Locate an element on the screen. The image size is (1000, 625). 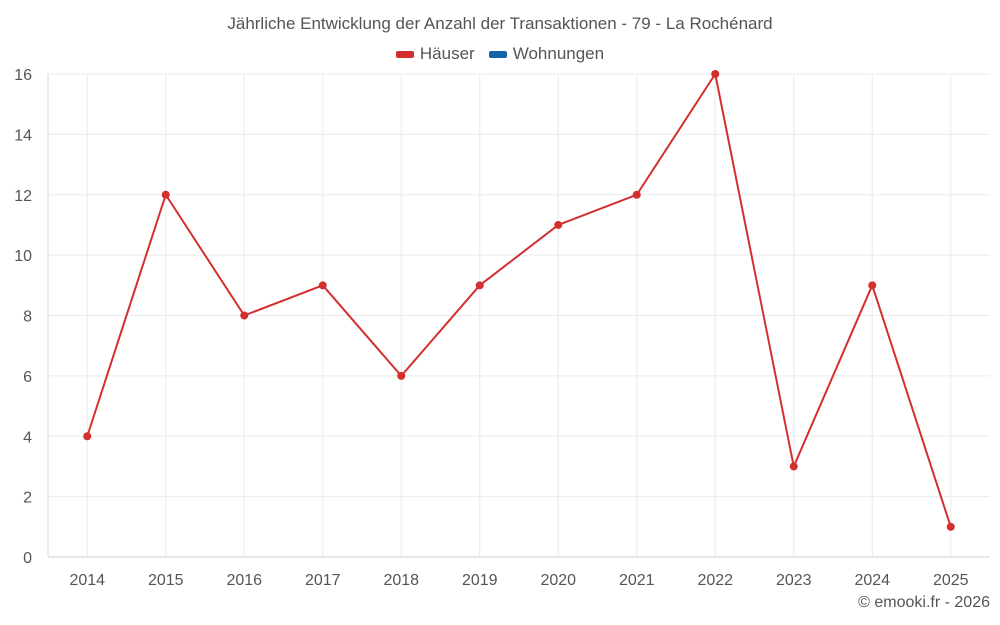
x-tick-label: 2022 is located at coordinates (715, 580).